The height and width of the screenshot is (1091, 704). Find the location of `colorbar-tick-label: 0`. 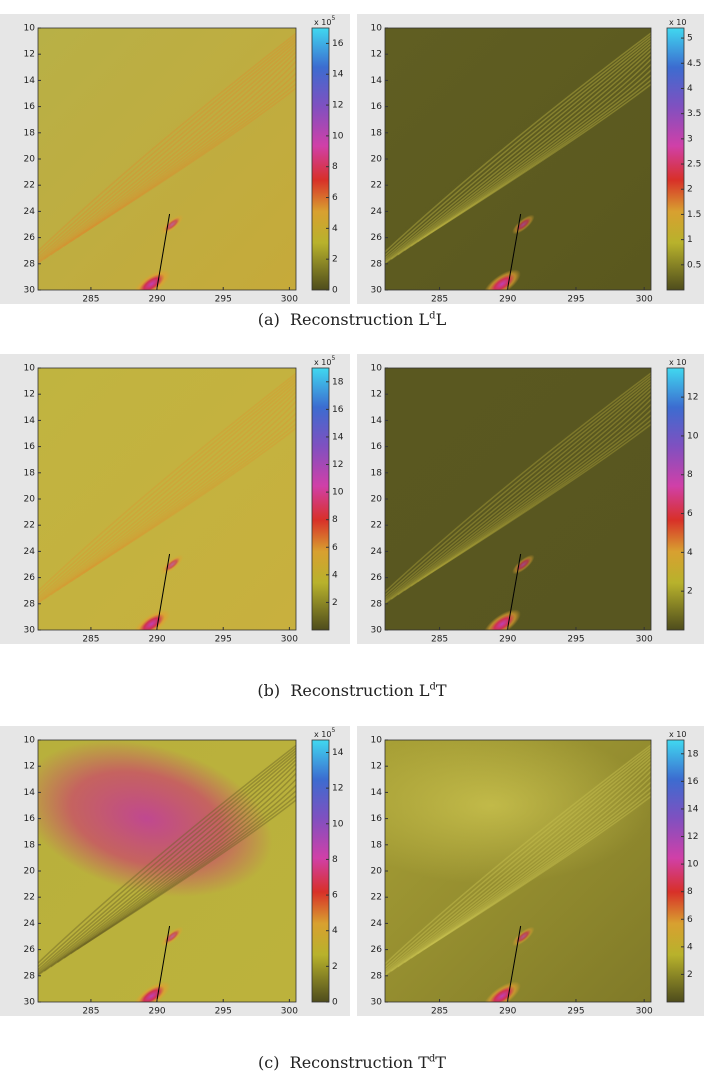

colorbar-tick-label: 0 is located at coordinates (335, 1003).